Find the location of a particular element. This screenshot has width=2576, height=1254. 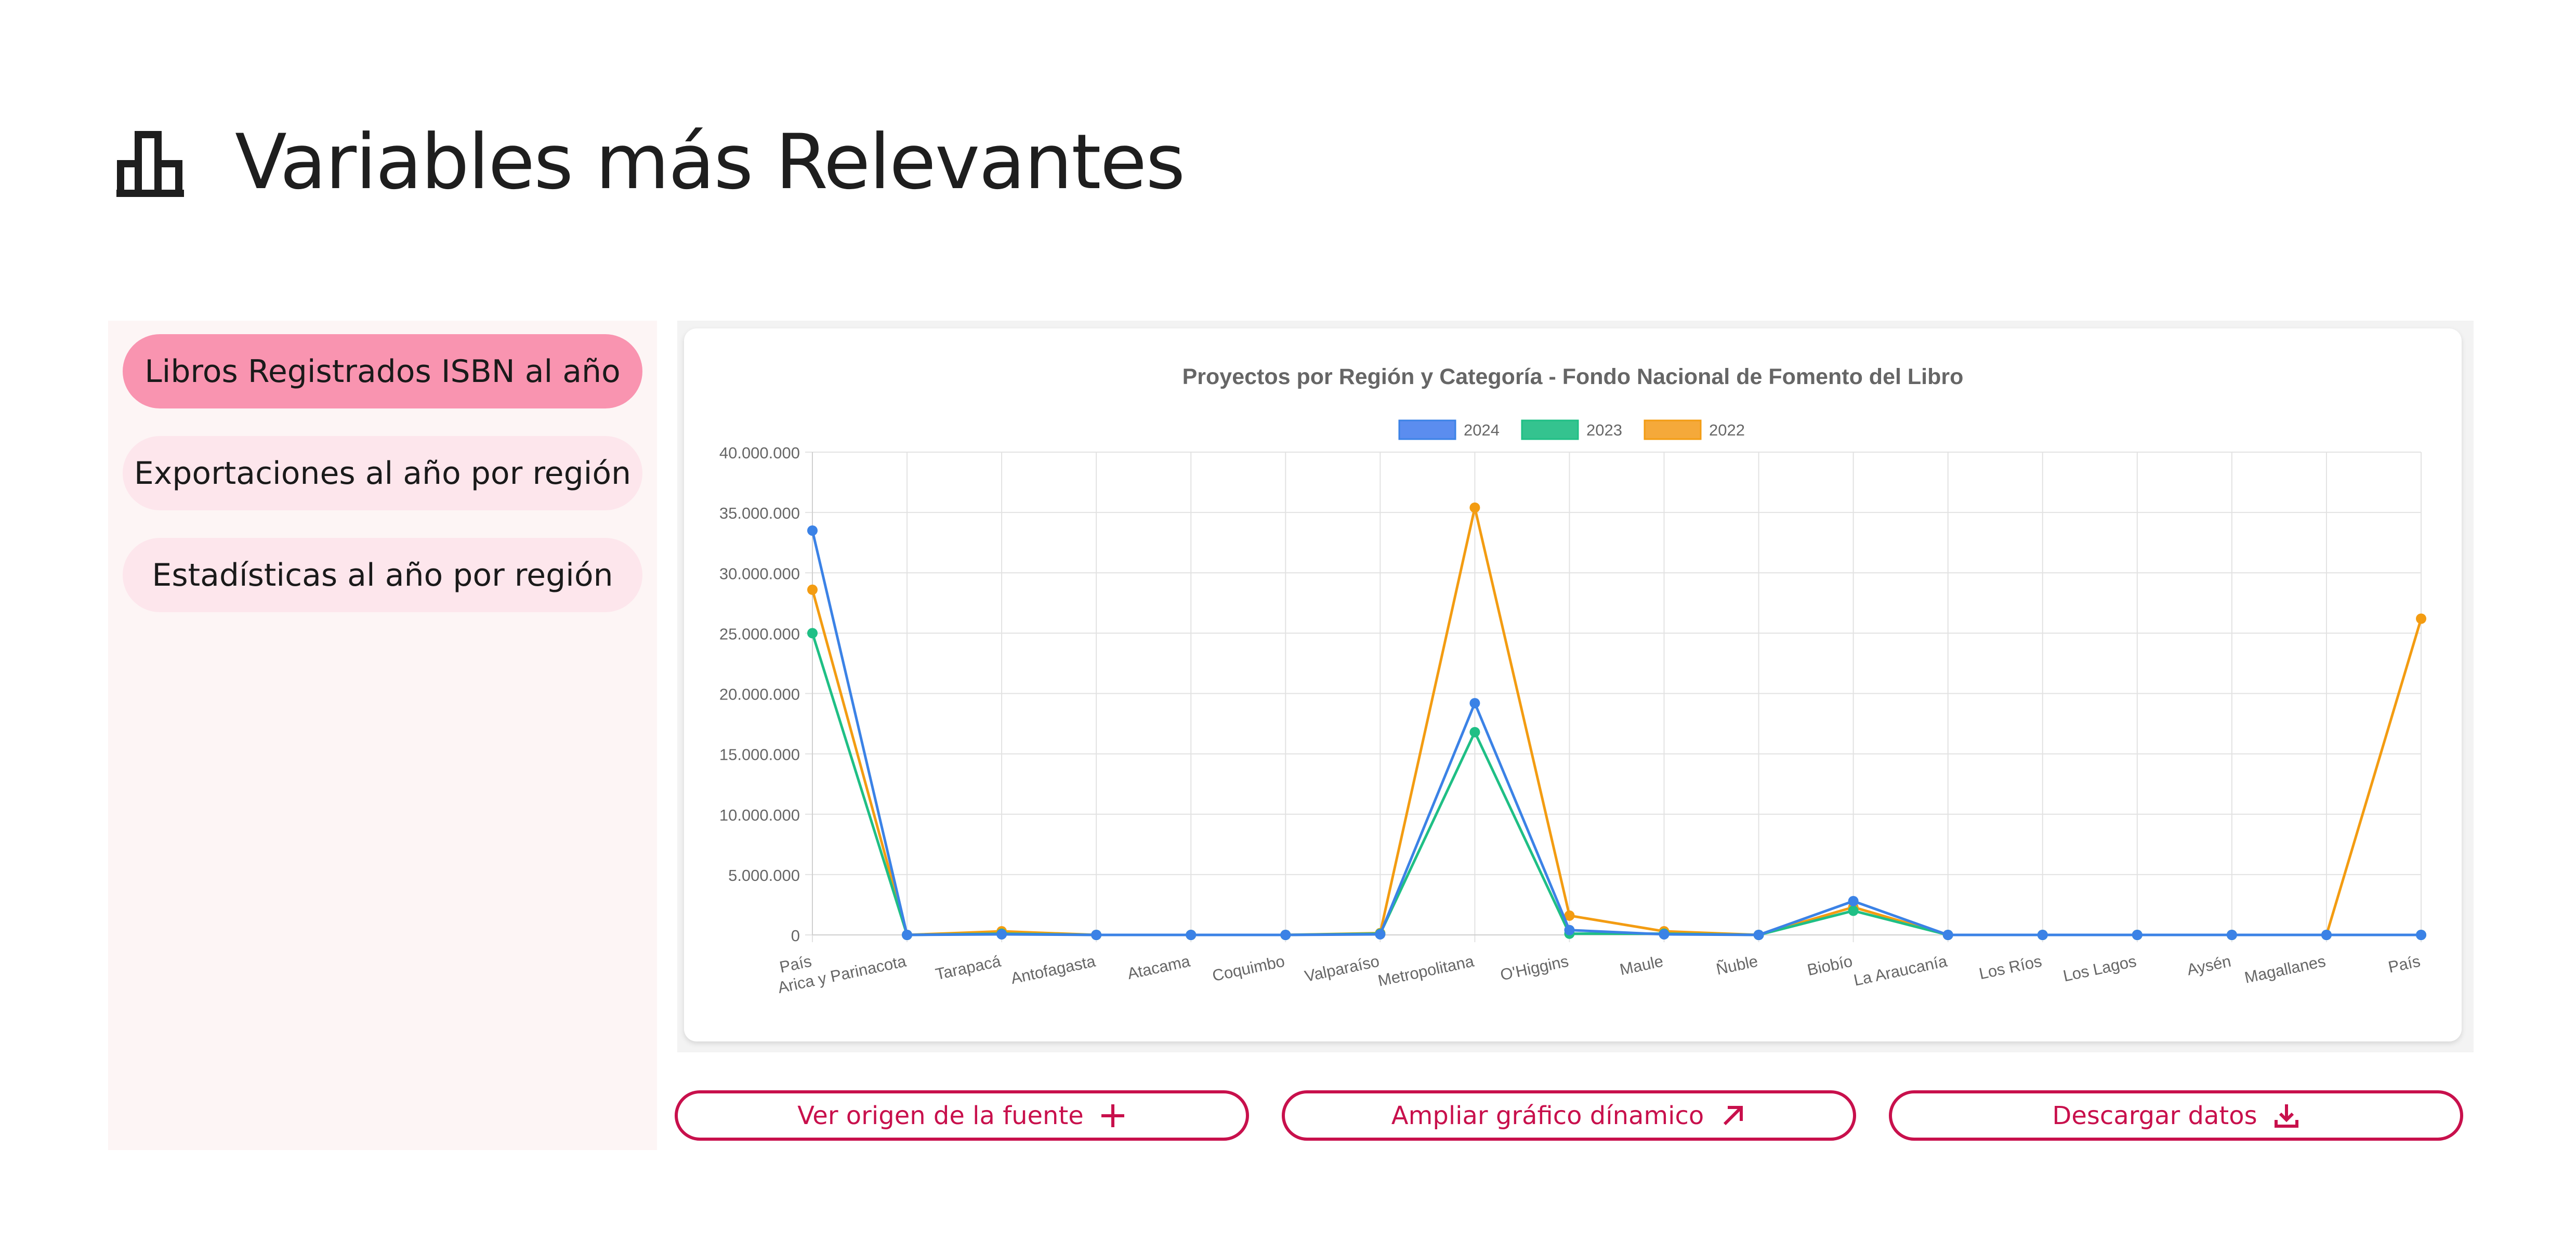

x-tick-label: País is located at coordinates (2405, 964).